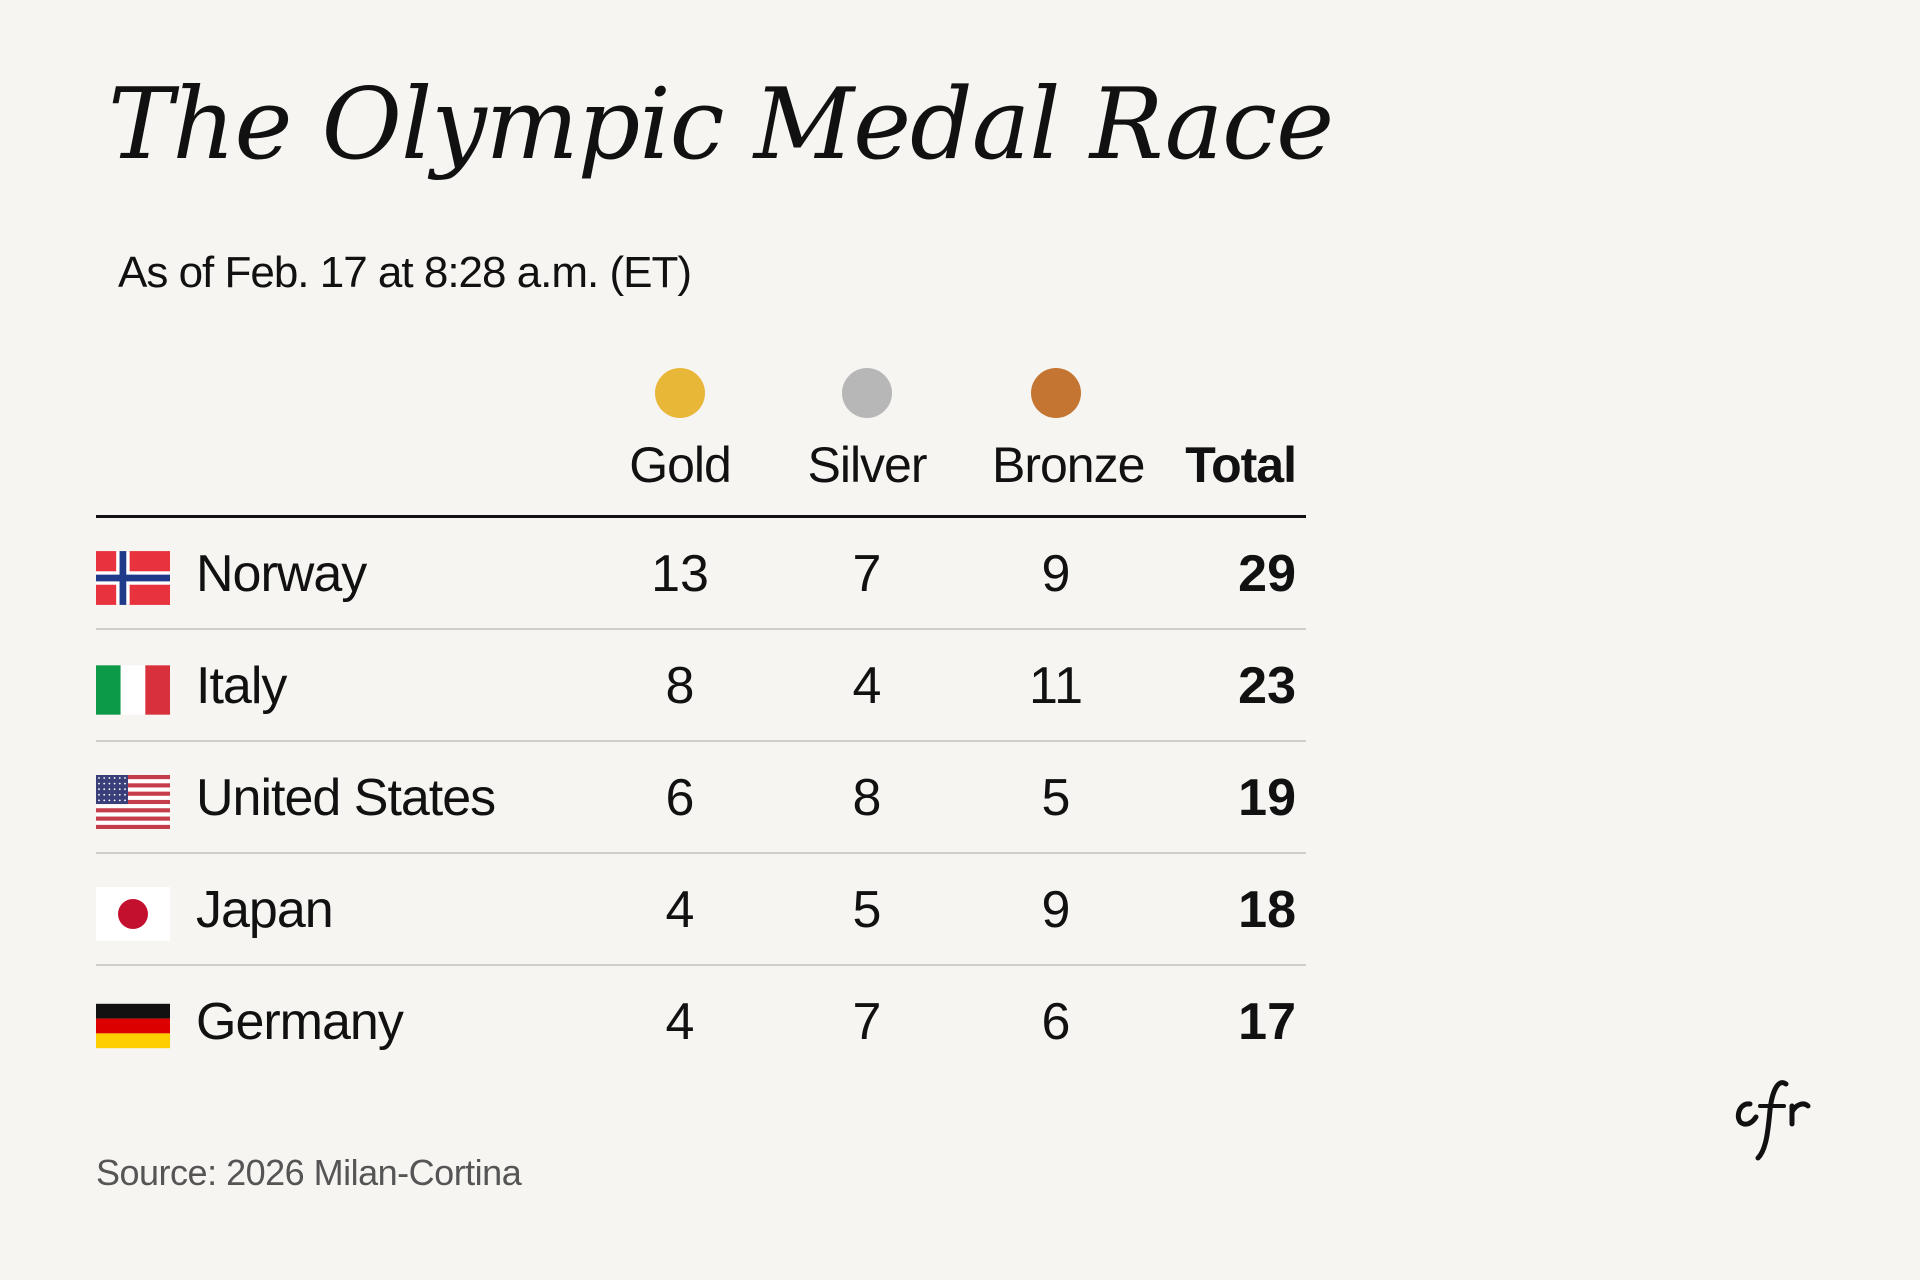  What do you see at coordinates (1056, 393) in the screenshot?
I see `bronze-medal-icon` at bounding box center [1056, 393].